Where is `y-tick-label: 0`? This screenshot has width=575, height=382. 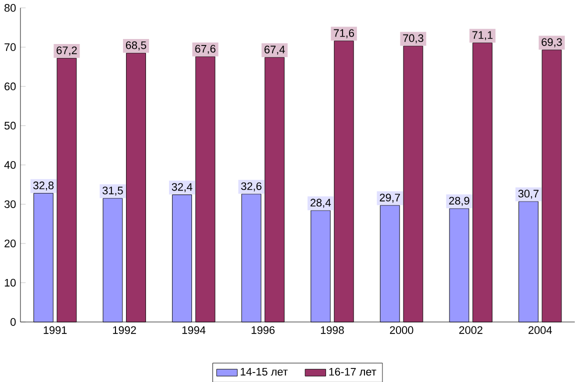
y-tick-label: 0 is located at coordinates (13, 322).